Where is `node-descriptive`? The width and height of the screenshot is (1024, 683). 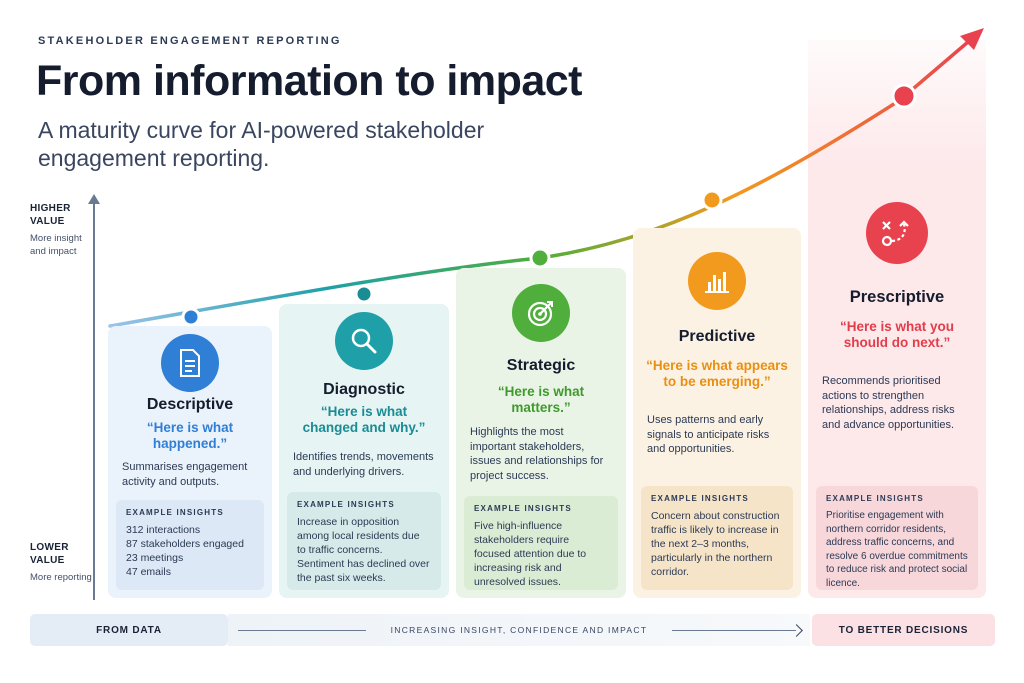 node-descriptive is located at coordinates (191, 317).